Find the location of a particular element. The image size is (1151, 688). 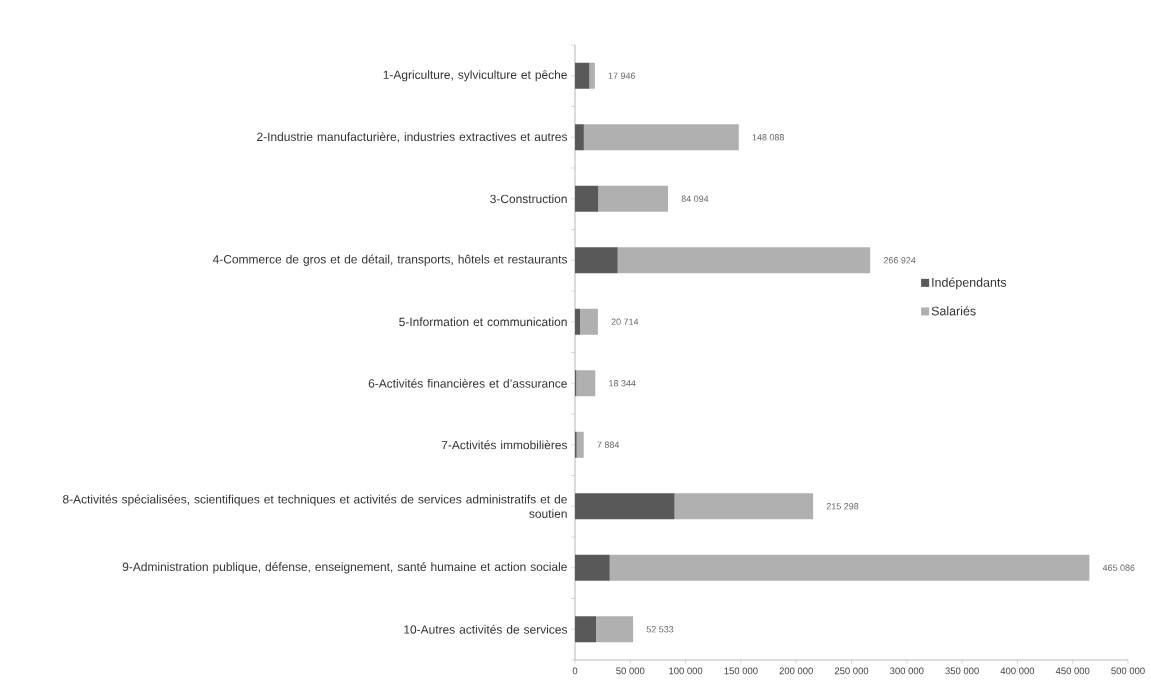

x-tick-label: 50 000 is located at coordinates (630, 671).